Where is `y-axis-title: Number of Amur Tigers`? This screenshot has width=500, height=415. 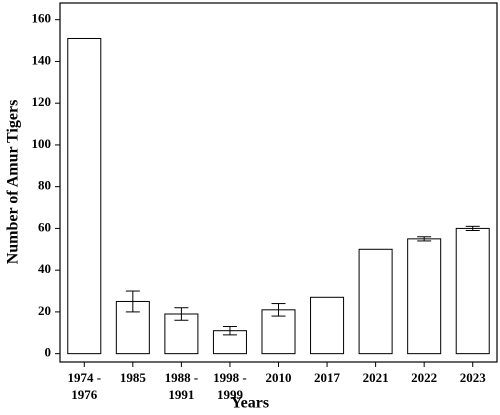 y-axis-title: Number of Amur Tigers is located at coordinates (13, 182).